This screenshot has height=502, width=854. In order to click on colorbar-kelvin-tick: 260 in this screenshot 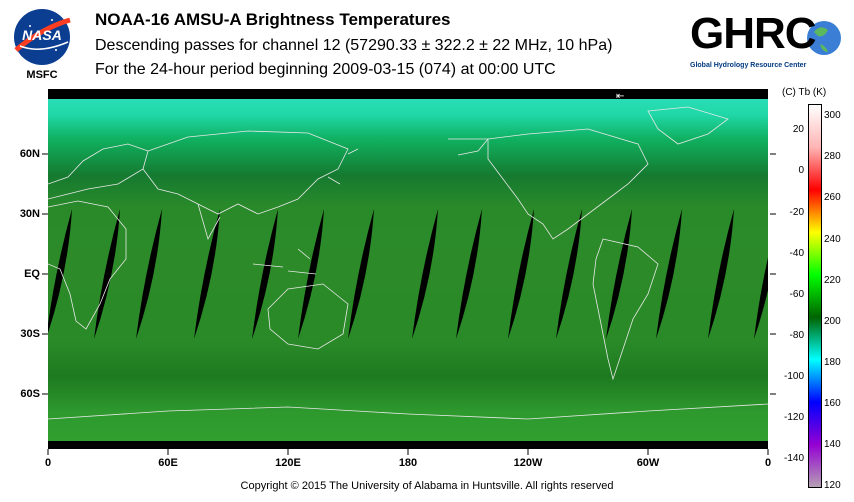, I will do `click(832, 198)`.